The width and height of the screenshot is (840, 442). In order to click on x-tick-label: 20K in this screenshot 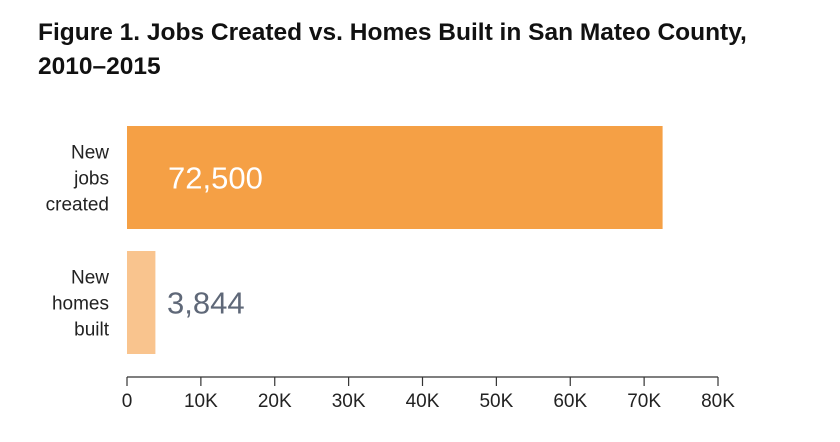, I will do `click(275, 401)`.